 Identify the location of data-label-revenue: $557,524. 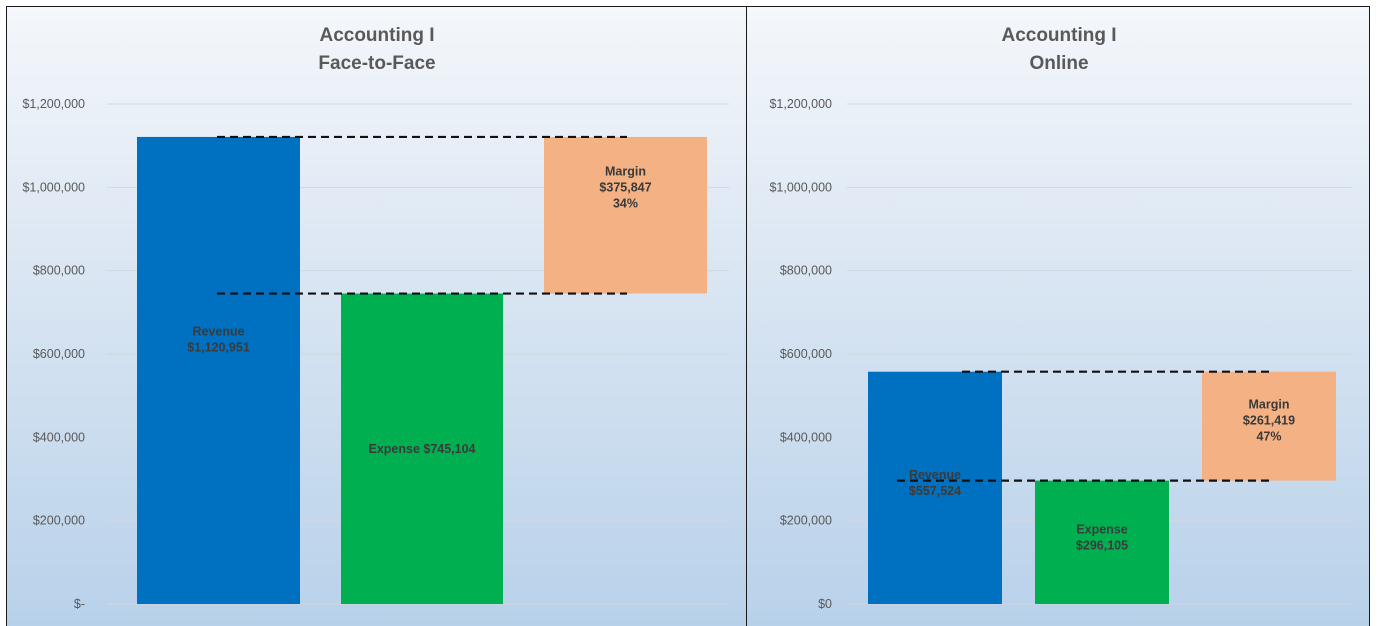
(935, 491).